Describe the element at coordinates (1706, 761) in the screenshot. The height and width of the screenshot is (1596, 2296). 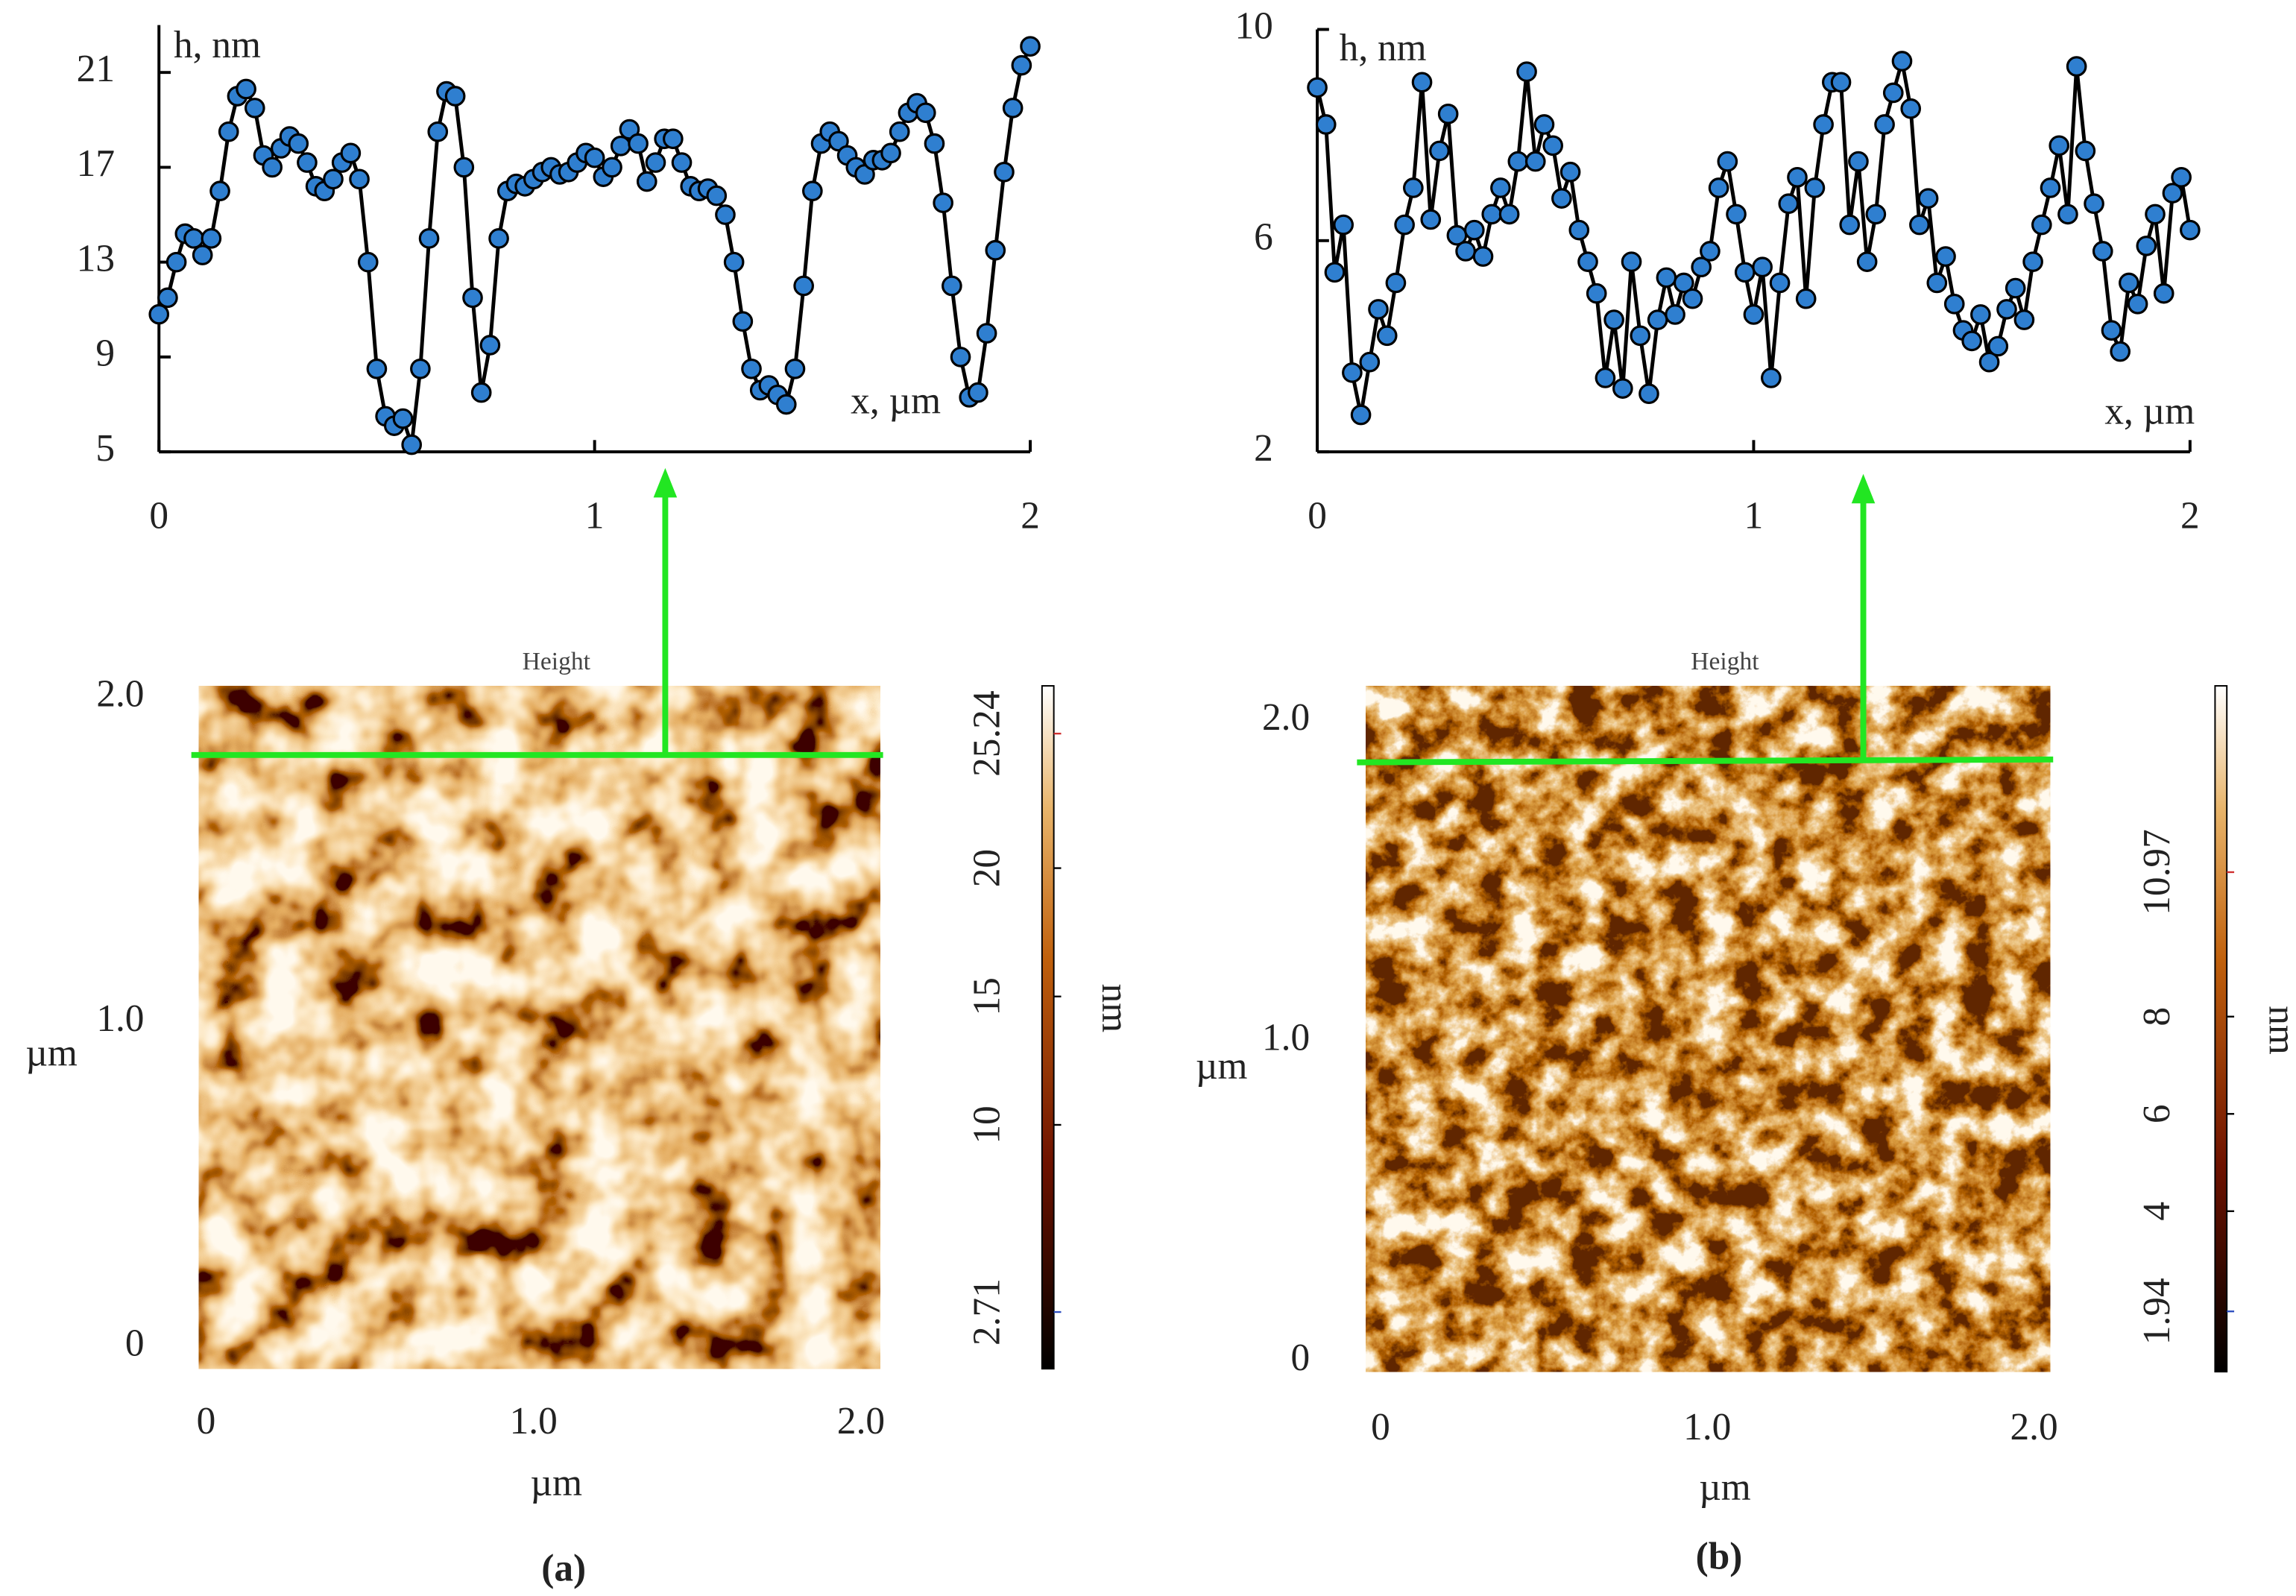
I see `profile-line` at that location.